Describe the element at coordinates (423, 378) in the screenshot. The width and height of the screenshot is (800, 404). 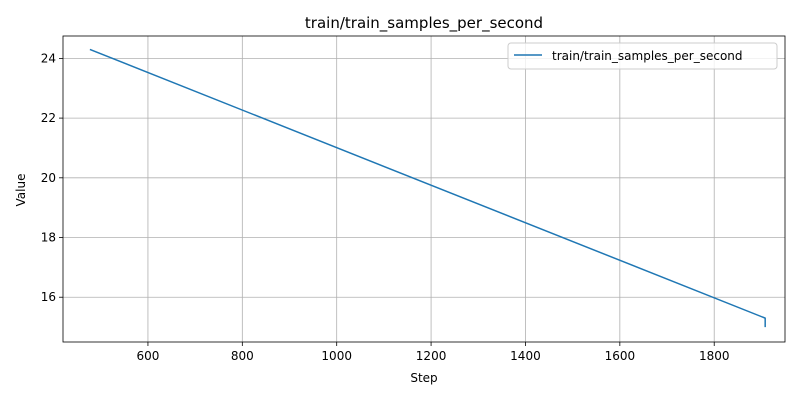
I see `x-axis-label: Step` at that location.